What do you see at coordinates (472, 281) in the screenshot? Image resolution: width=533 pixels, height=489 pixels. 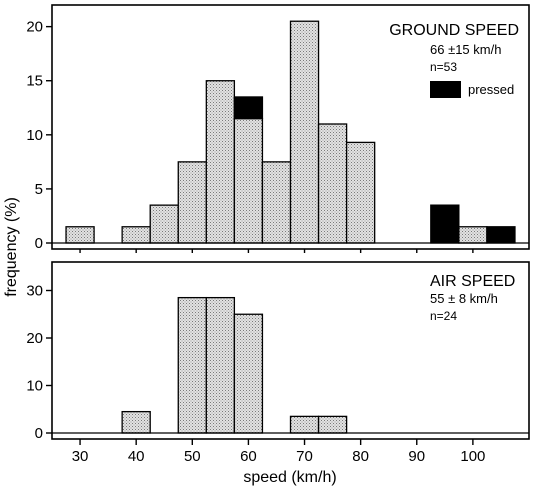 I see `air-speed-title: AIR SPEED` at bounding box center [472, 281].